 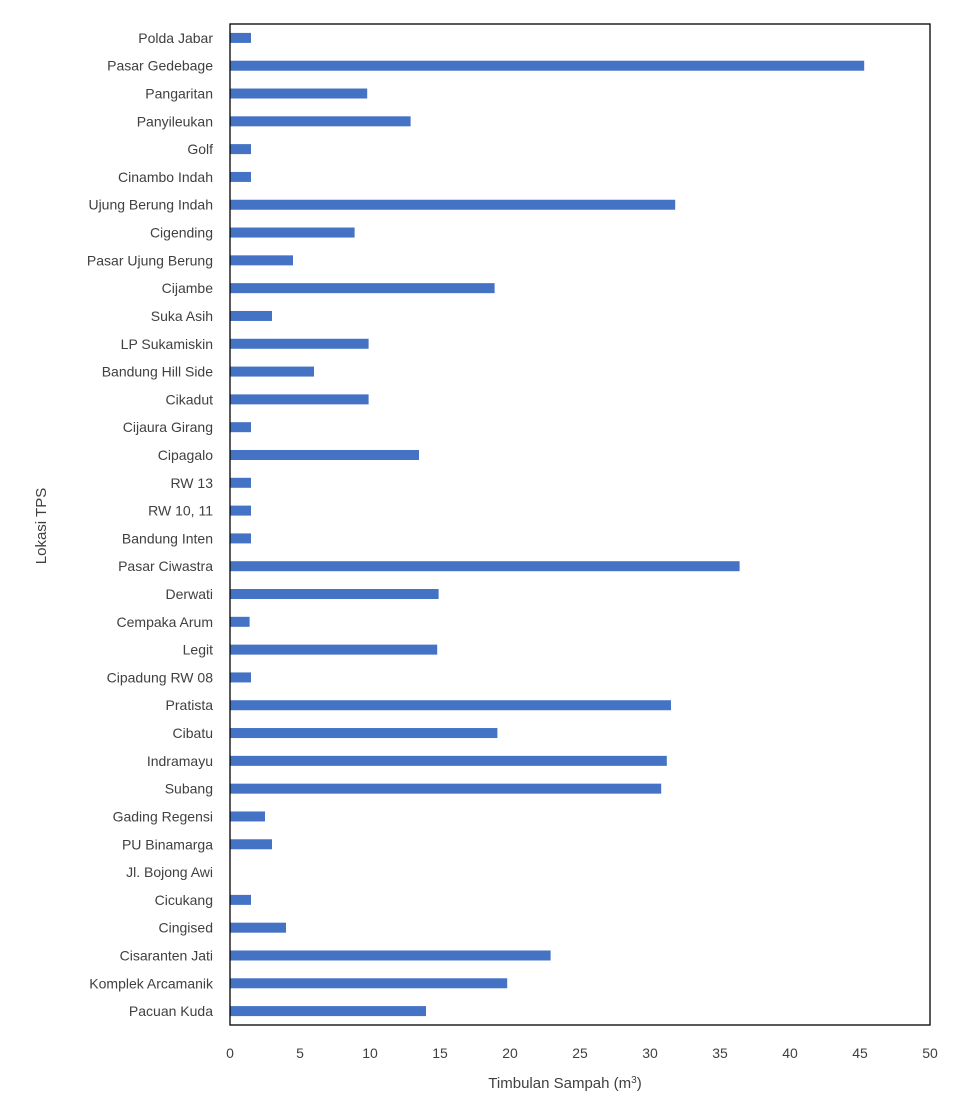 What do you see at coordinates (720, 1053) in the screenshot?
I see `x-tick-label: 35` at bounding box center [720, 1053].